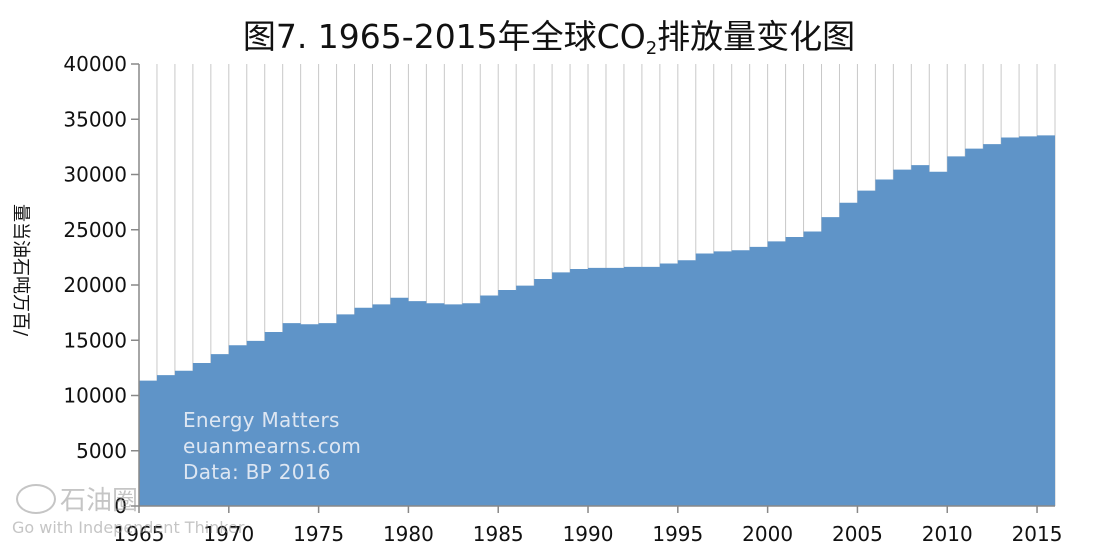  I want to click on x-tick-label: 1995, so click(677, 534).